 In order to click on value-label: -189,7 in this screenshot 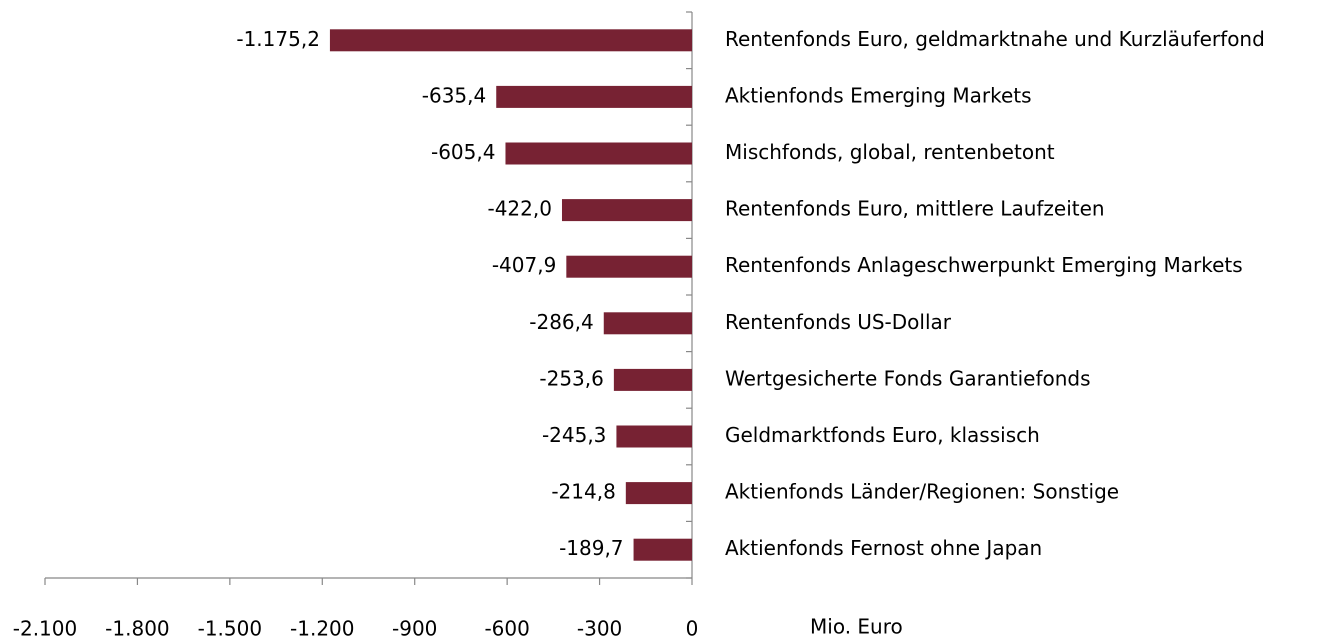, I will do `click(591, 548)`.